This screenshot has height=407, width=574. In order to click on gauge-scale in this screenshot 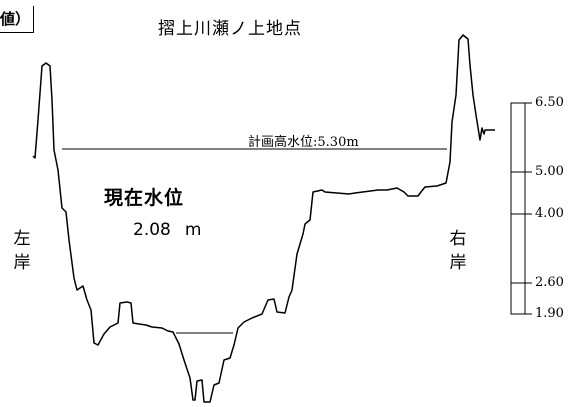, I will do `click(521, 208)`.